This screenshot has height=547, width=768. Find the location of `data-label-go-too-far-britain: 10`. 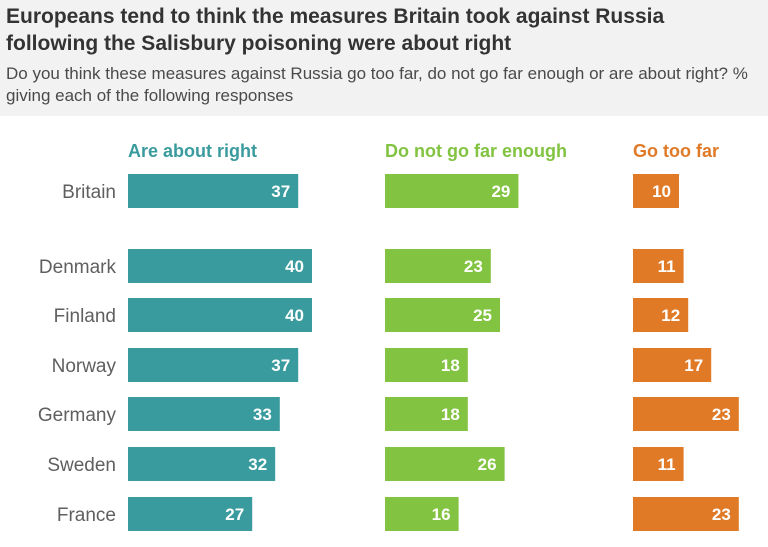

data-label-go-too-far-britain: 10 is located at coordinates (661, 191).